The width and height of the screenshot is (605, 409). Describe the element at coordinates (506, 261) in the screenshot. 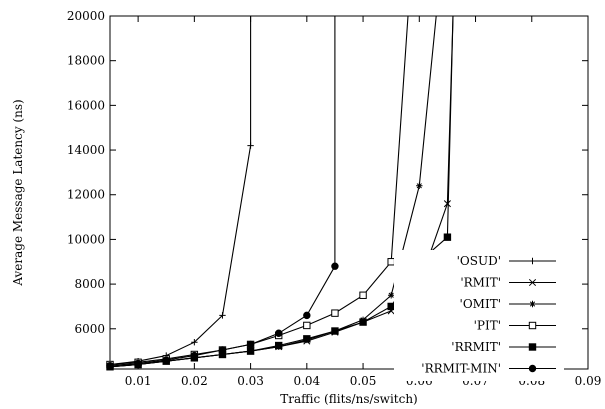

I see `legend-entry: 'OSUD'` at that location.